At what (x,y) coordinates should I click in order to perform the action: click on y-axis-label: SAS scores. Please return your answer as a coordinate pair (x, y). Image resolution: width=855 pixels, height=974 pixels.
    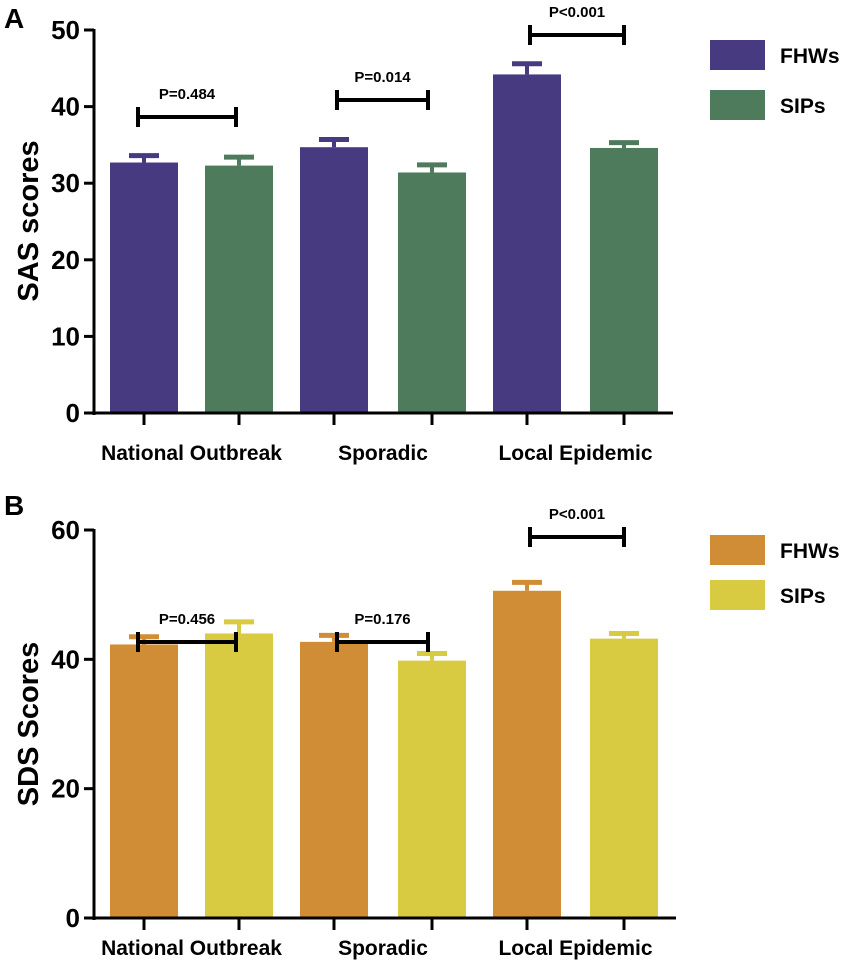
    Looking at the image, I should click on (29, 220).